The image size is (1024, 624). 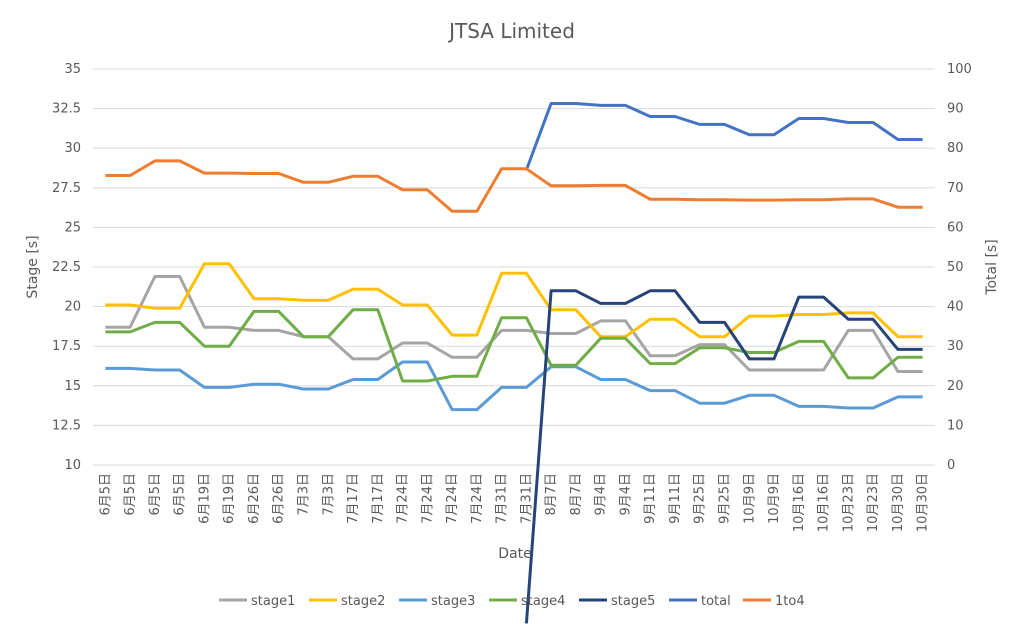 I want to click on y-axis-left-label: Stage [s], so click(x=33, y=266).